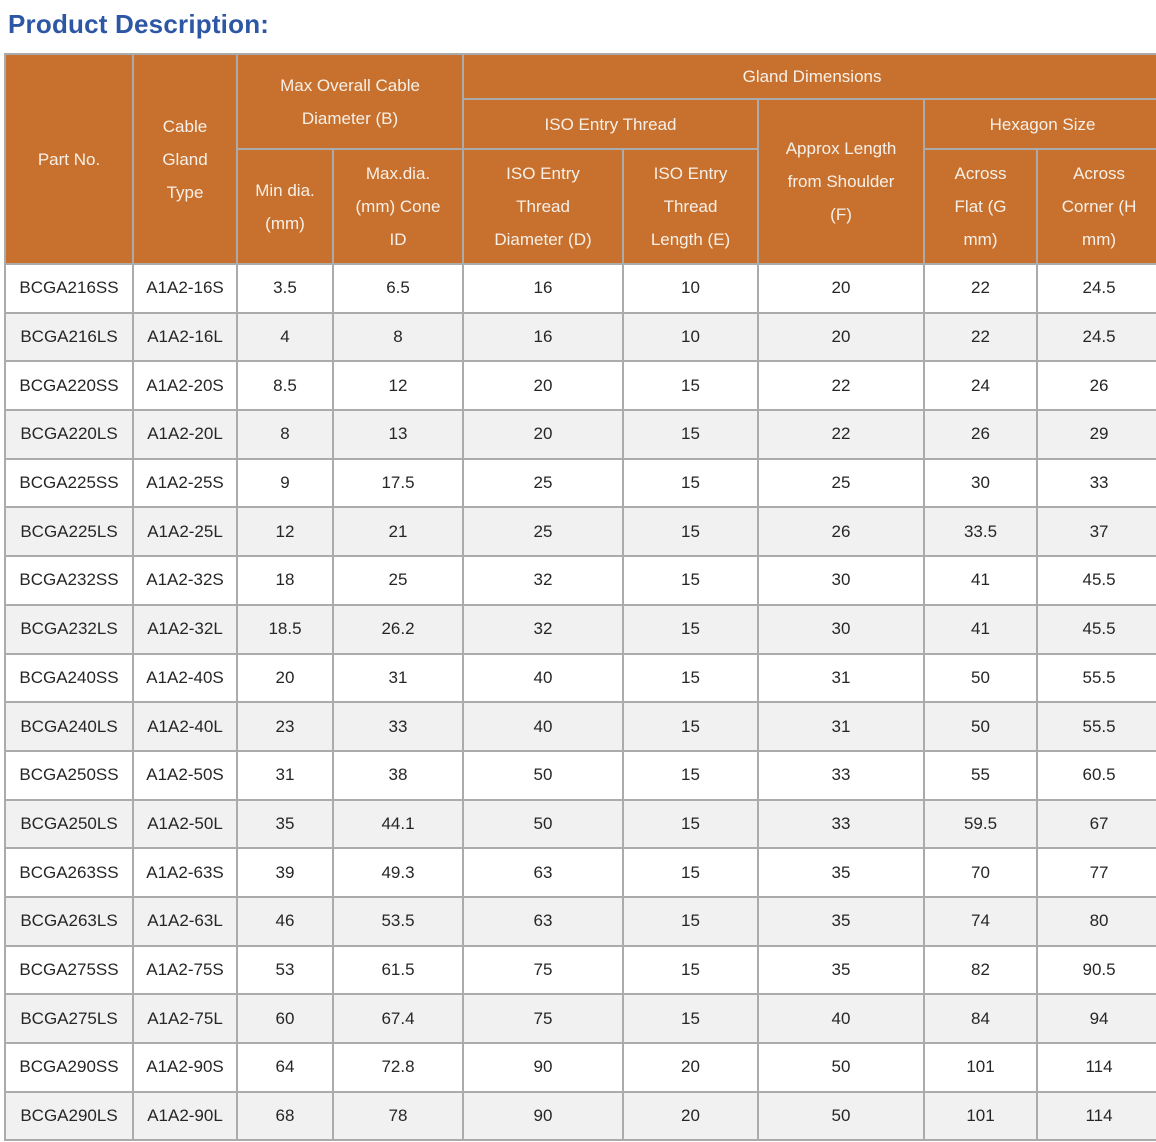  What do you see at coordinates (185, 483) in the screenshot?
I see `table-cell: A1A2-25S` at bounding box center [185, 483].